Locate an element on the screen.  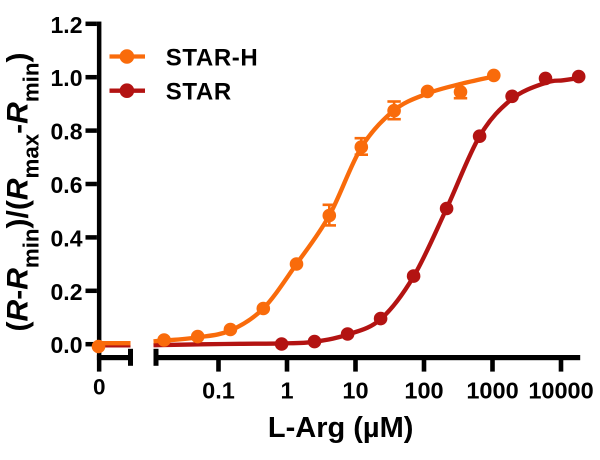
svg-text: 1 is located at coordinates (286, 391).